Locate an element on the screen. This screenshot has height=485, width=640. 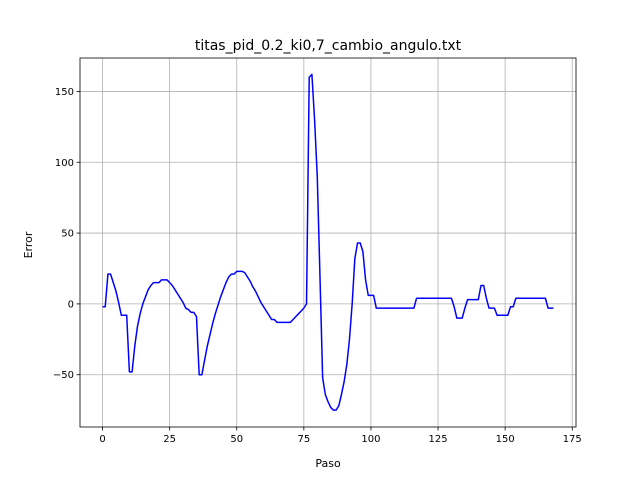
x-tick-label: 50 is located at coordinates (236, 439).